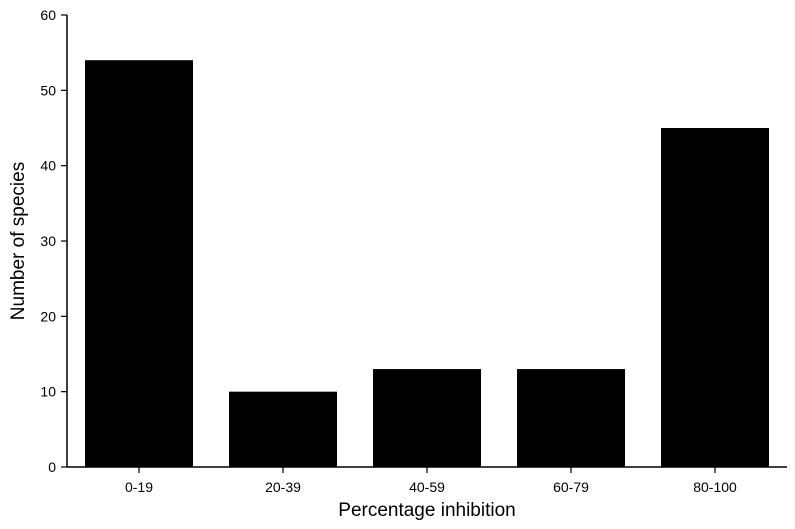 This screenshot has height=529, width=795. What do you see at coordinates (571, 487) in the screenshot?
I see `x-tick-label: 60-79` at bounding box center [571, 487].